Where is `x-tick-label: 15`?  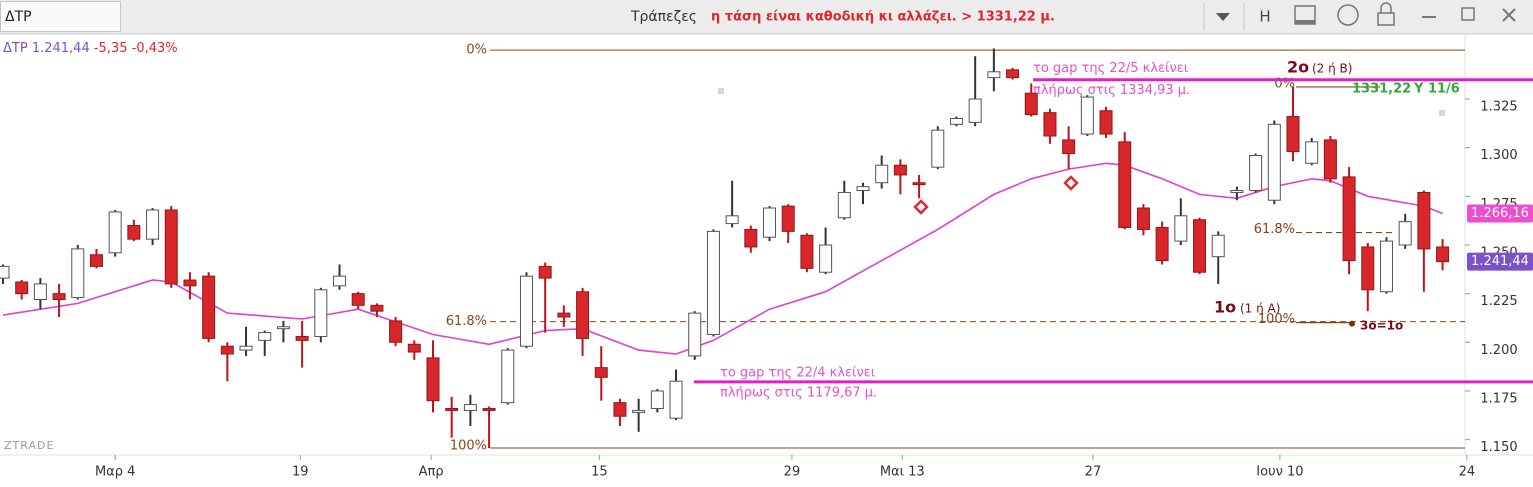
x-tick-label: 15 is located at coordinates (599, 472).